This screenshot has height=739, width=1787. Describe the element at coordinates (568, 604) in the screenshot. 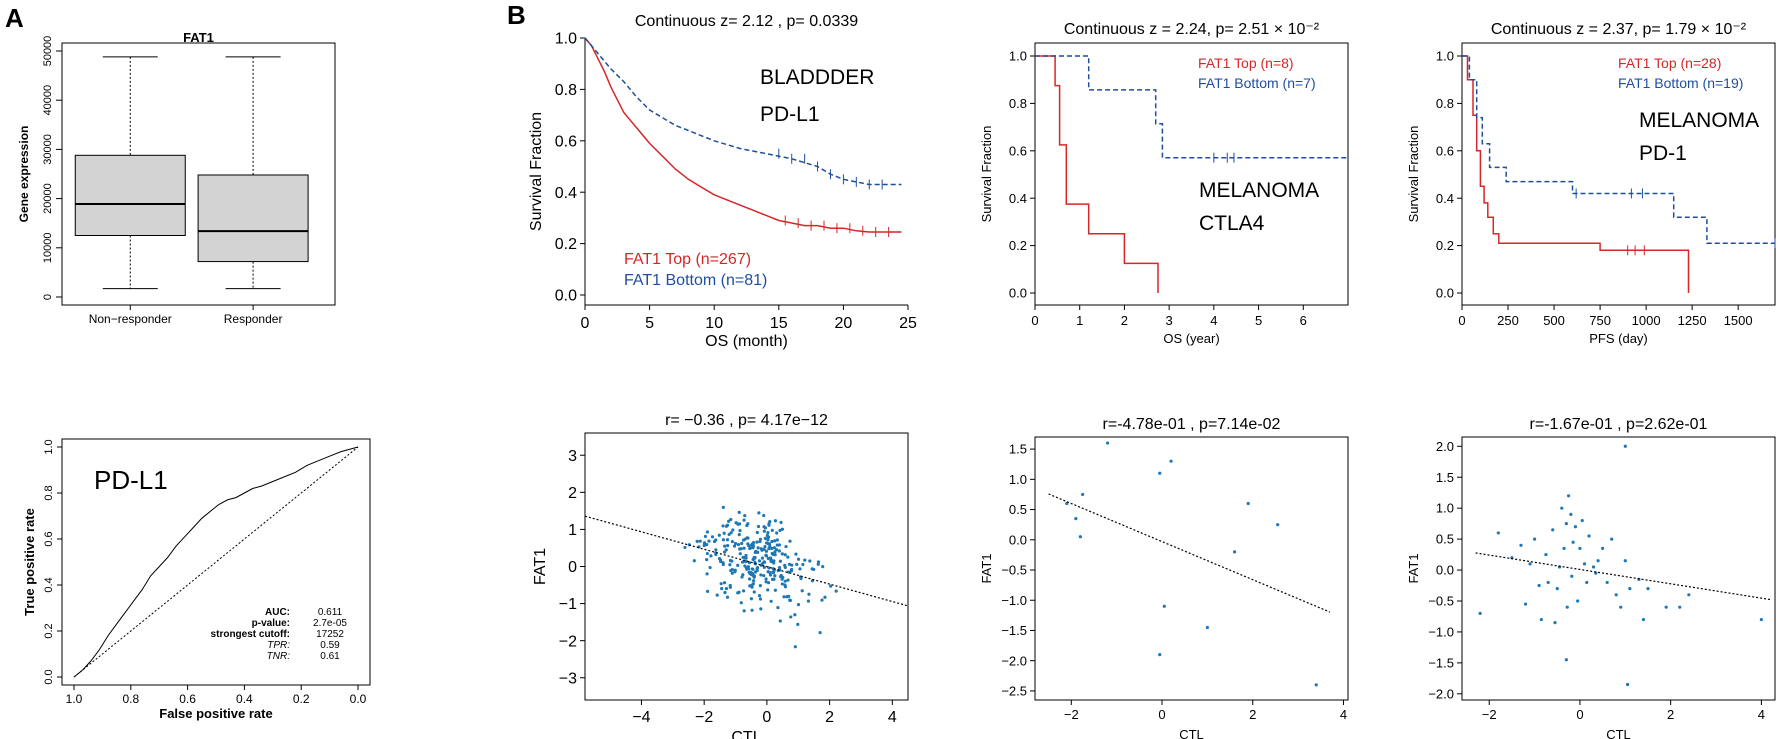

I see `sc1-y-tick-label: −1` at that location.